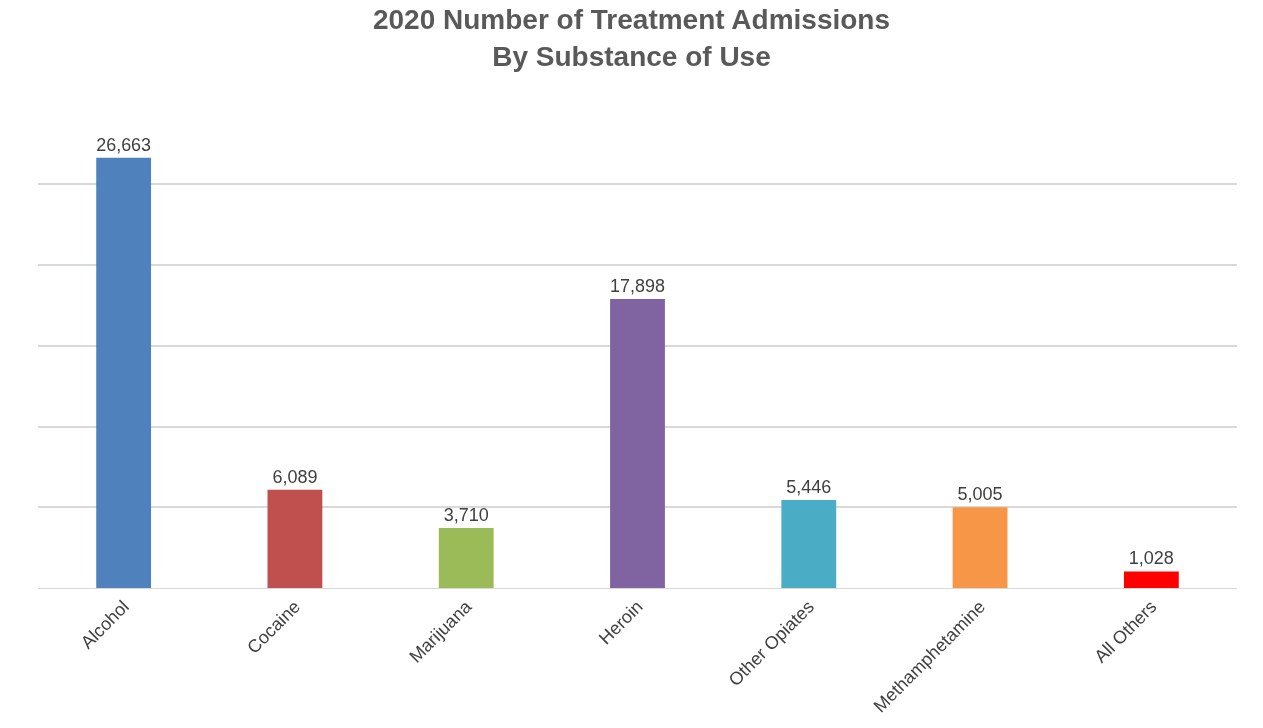 This screenshot has width=1263, height=728. I want to click on chart-title: 2020 Number of Treatment Admissions By Substance of Use, so click(631, 38).